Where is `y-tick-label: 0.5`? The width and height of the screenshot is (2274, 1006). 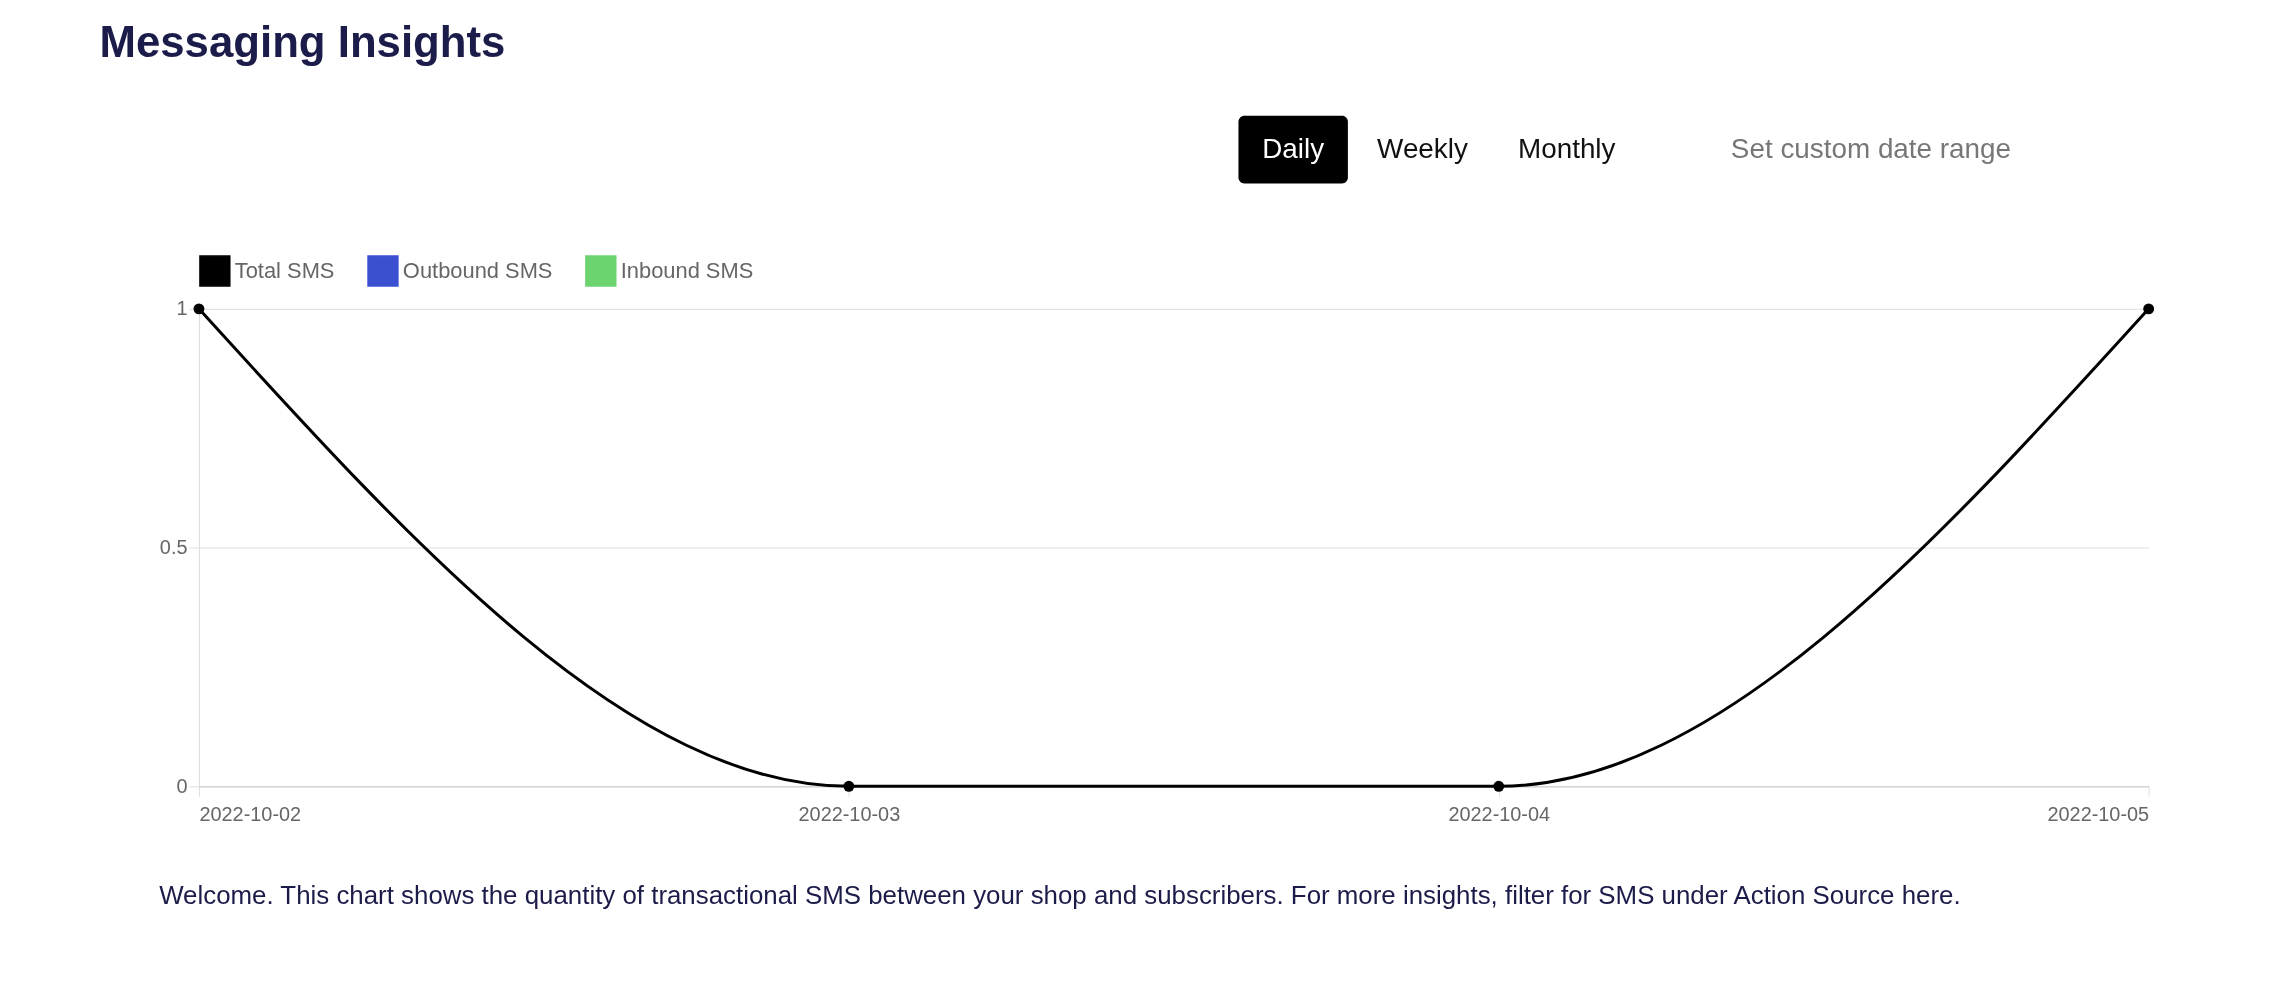
y-tick-label: 0.5 is located at coordinates (173, 547).